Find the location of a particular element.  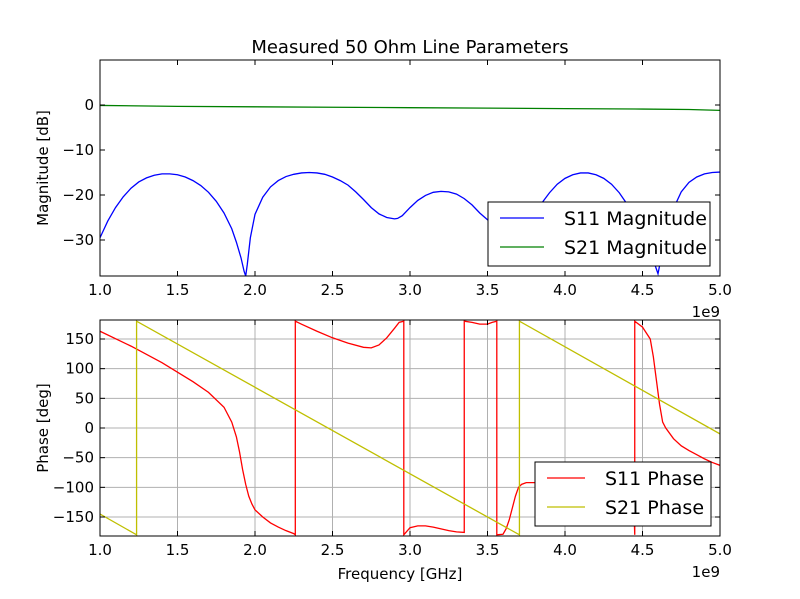

x-axis-label: Frequency [GHz] is located at coordinates (400, 574).